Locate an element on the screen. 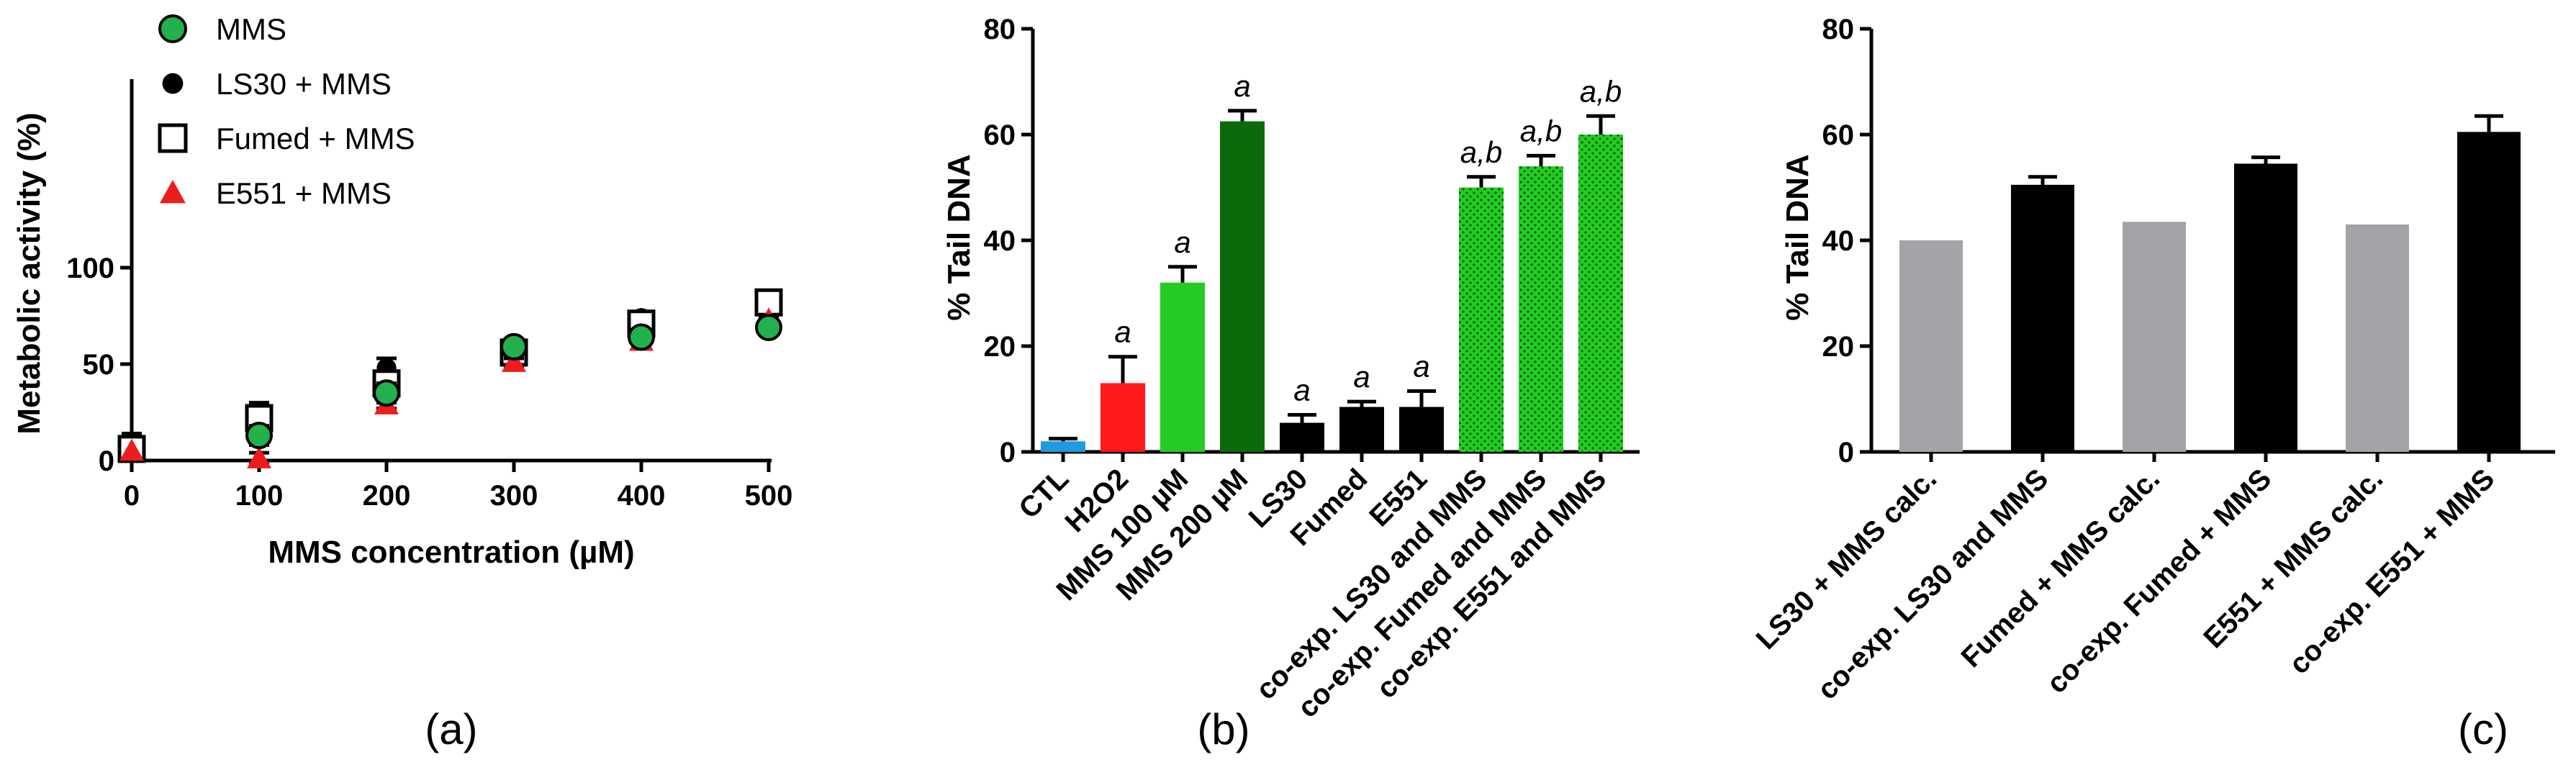 This screenshot has height=780, width=2576. panel-a-x-label: MMS concentration (µM) is located at coordinates (451, 552).